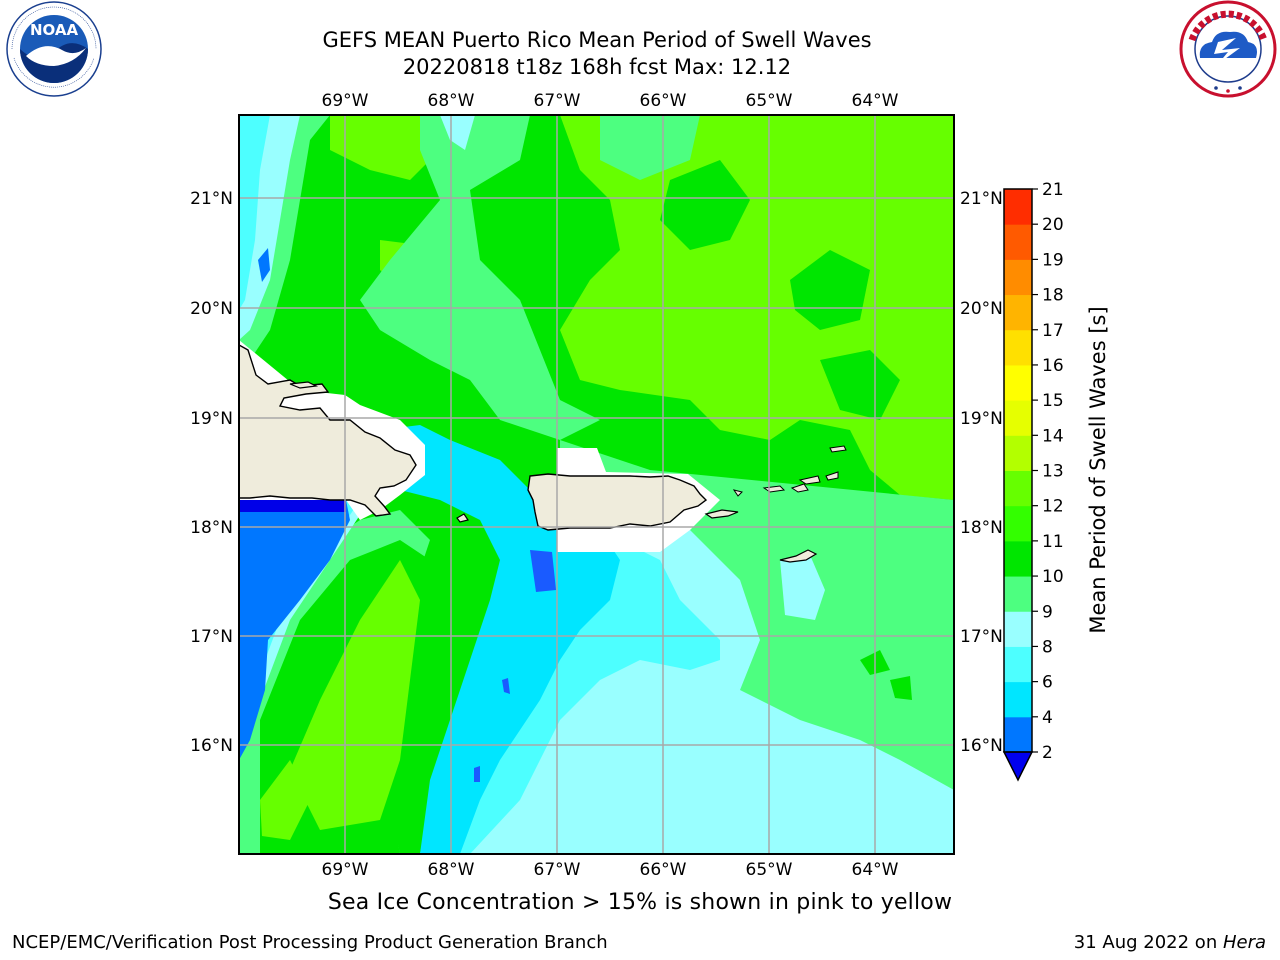  What do you see at coordinates (328, 430) in the screenshot?
I see `land-hispaniola` at bounding box center [328, 430].